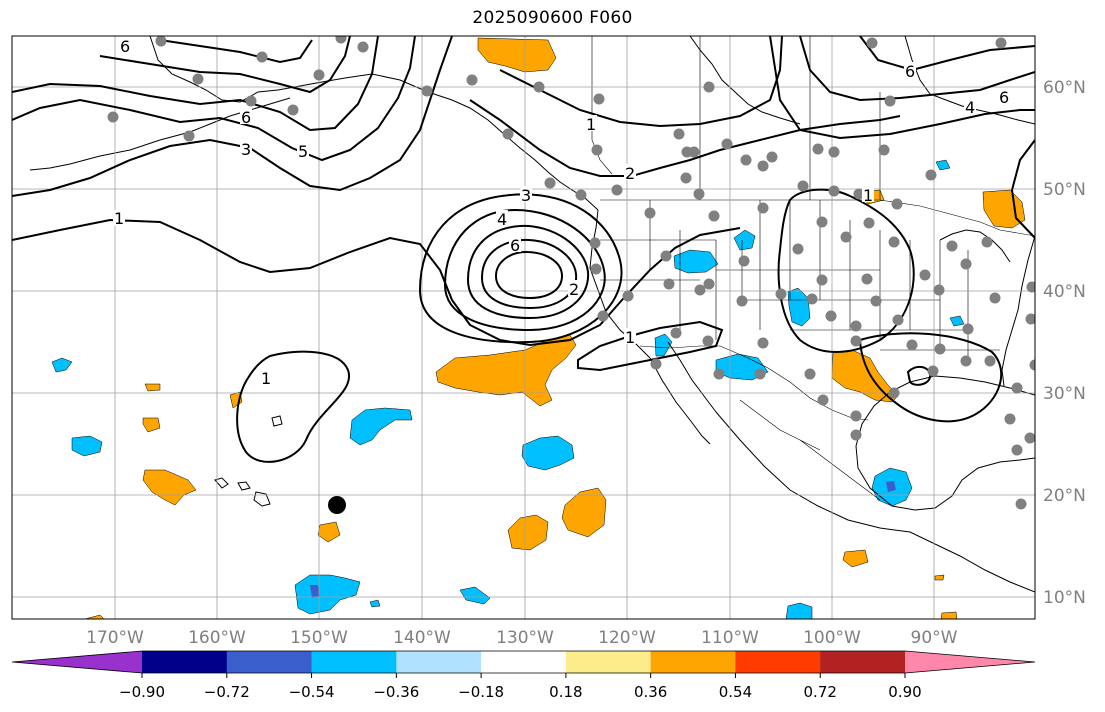 This screenshot has width=1105, height=712. Describe the element at coordinates (627, 638) in the screenshot. I see `lon-label: 120°W` at that location.